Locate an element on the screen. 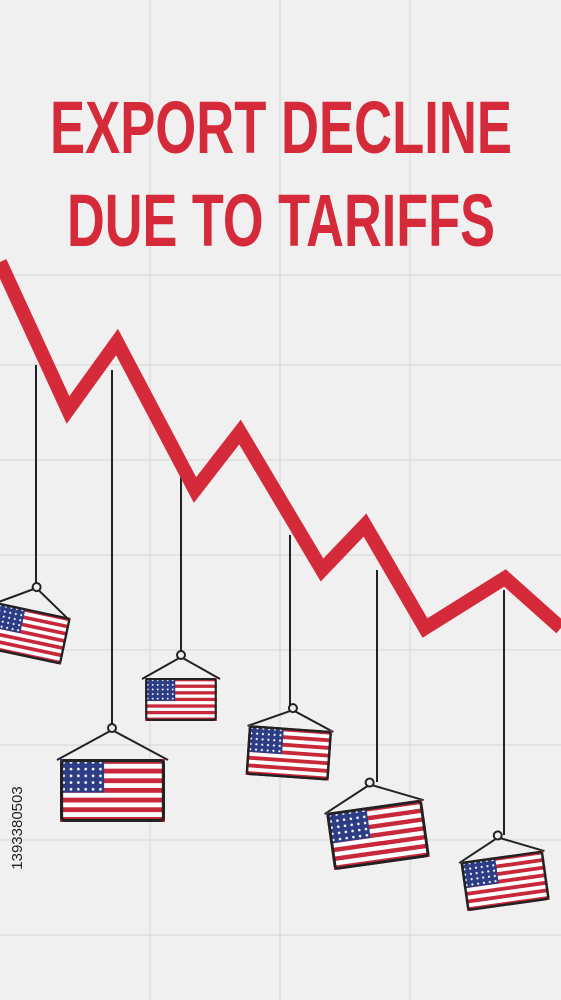  title-line: DUE TO TARIFFS is located at coordinates (281, 220).